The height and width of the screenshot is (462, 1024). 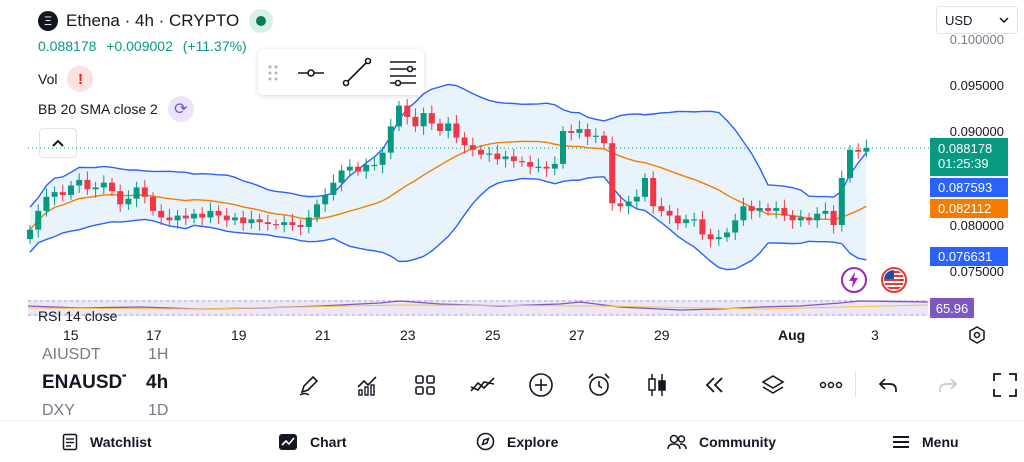 What do you see at coordinates (70, 441) in the screenshot?
I see `watchlist-icon` at bounding box center [70, 441].